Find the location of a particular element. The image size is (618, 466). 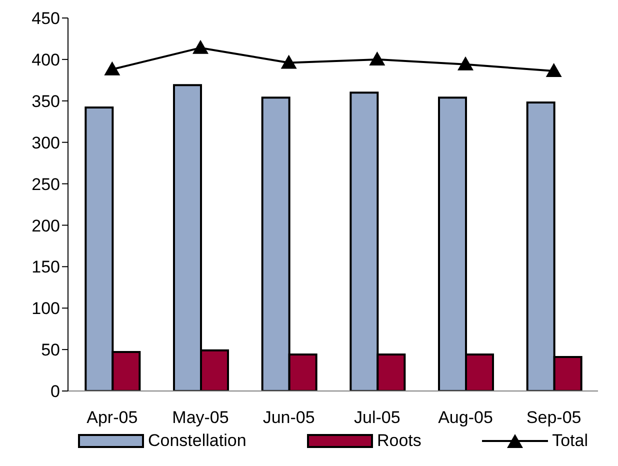

x-tick-label: Jun-05 is located at coordinates (288, 418).